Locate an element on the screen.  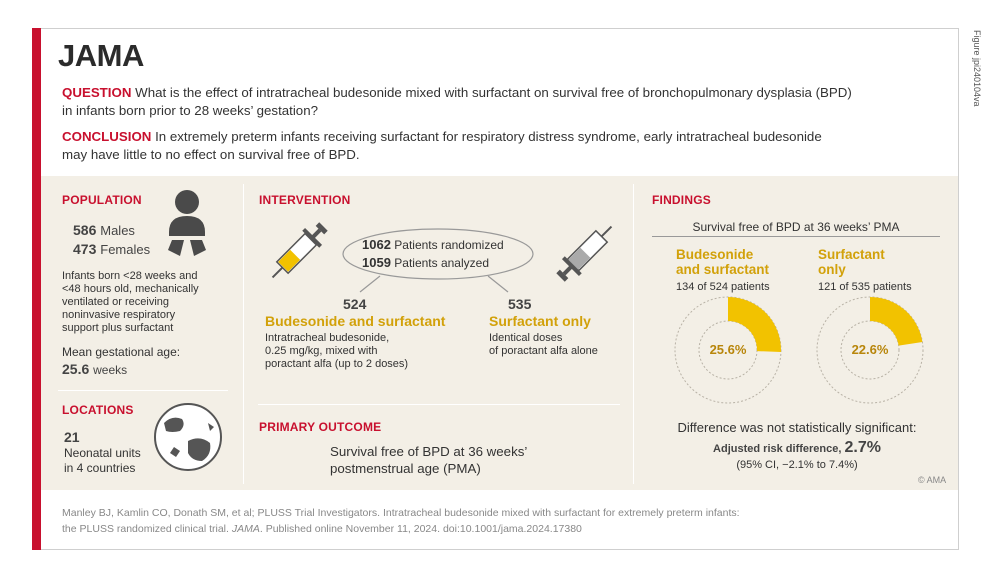
arm-split-lines is located at coordinates (434, 284).